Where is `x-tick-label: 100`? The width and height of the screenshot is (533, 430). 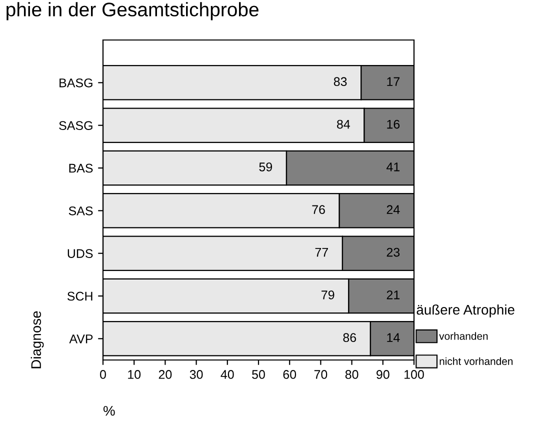 x-tick-label: 100 is located at coordinates (414, 374).